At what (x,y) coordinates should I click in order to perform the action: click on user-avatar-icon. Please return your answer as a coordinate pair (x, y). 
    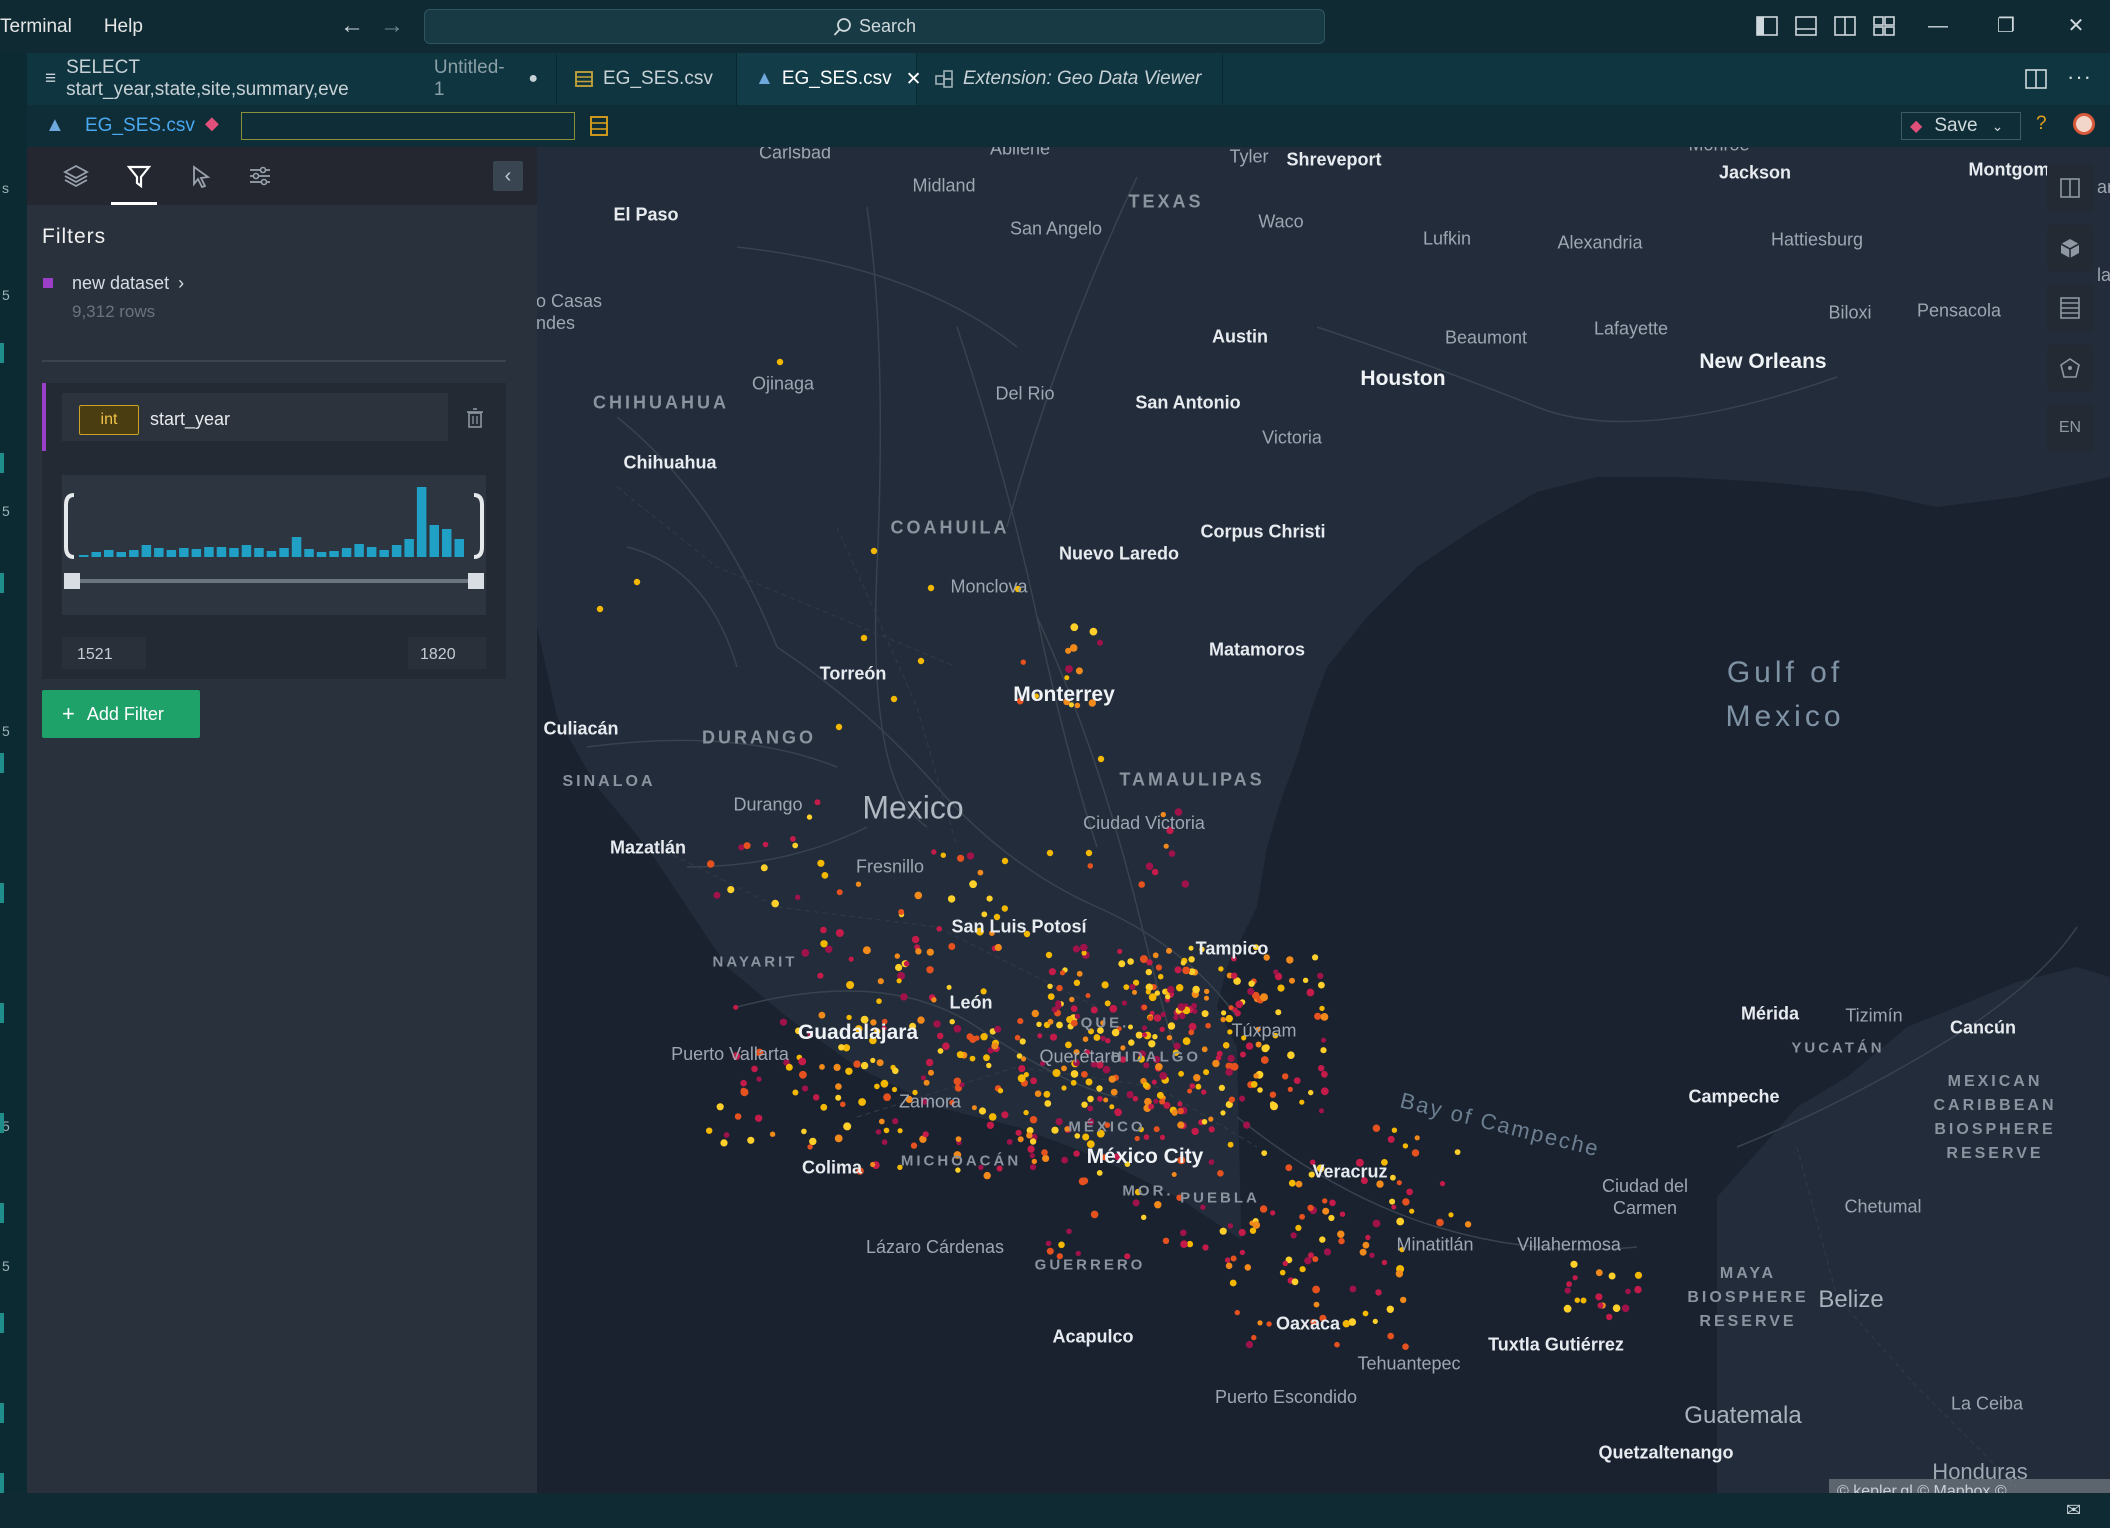
    Looking at the image, I should click on (2084, 124).